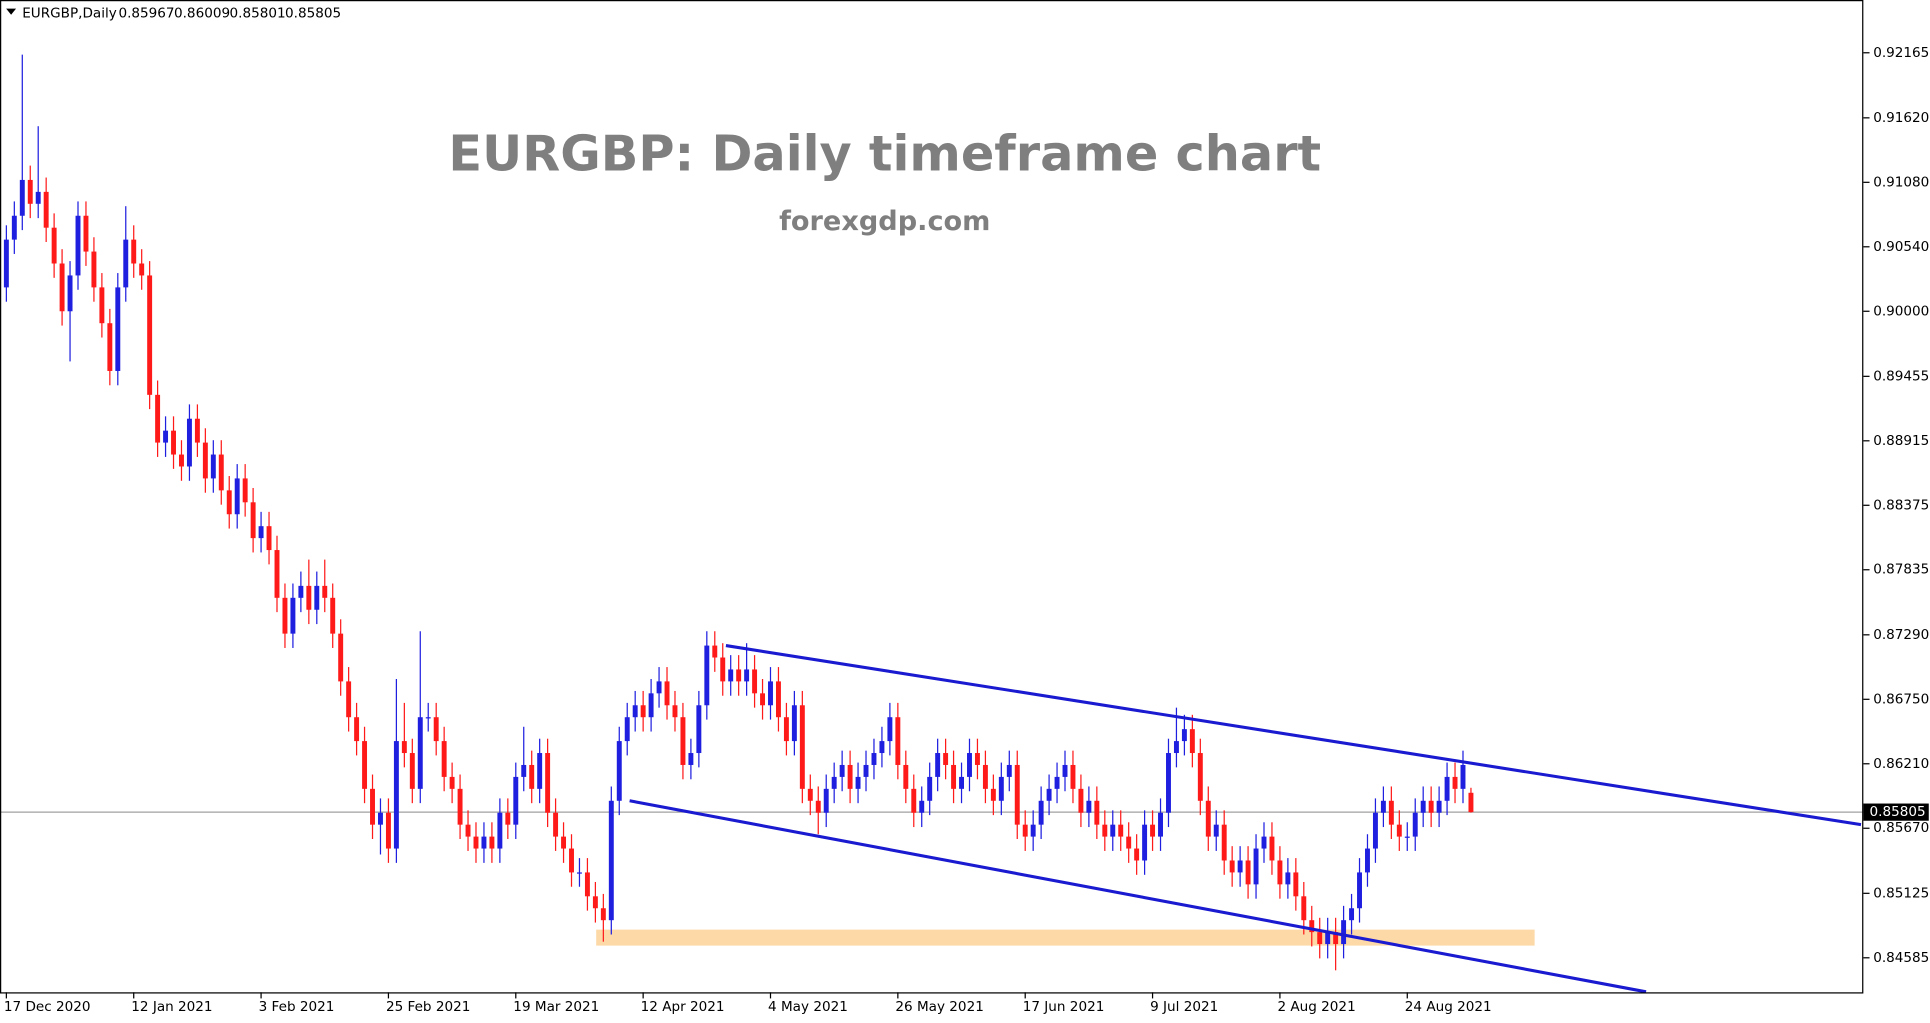 The width and height of the screenshot is (1930, 1023). What do you see at coordinates (1064, 1007) in the screenshot?
I see `x-tick-label: 17 Jun 2021` at bounding box center [1064, 1007].